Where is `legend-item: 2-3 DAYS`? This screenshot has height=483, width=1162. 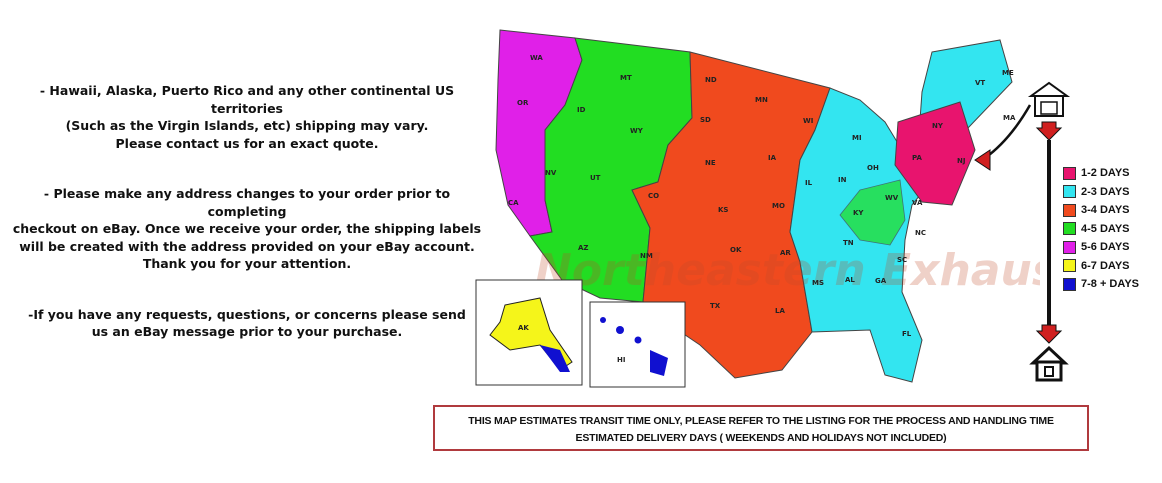
legend-item: 2-3 DAYS is located at coordinates (1101, 192).